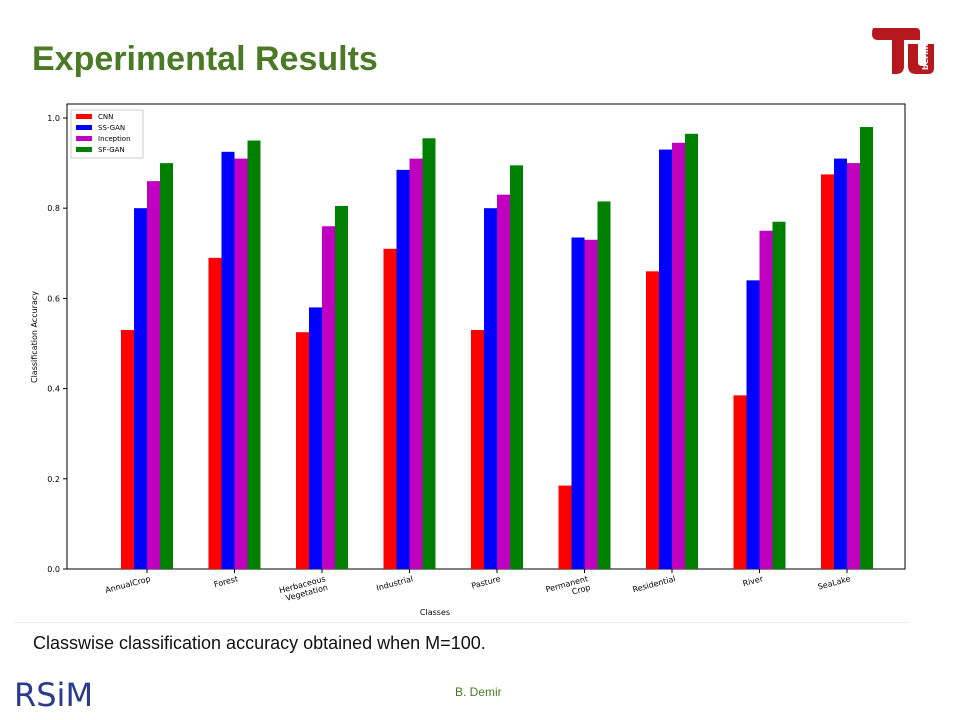 Image resolution: width=960 pixels, height=720 pixels. Describe the element at coordinates (111, 150) in the screenshot. I see `legend-label: SF-GAN` at that location.